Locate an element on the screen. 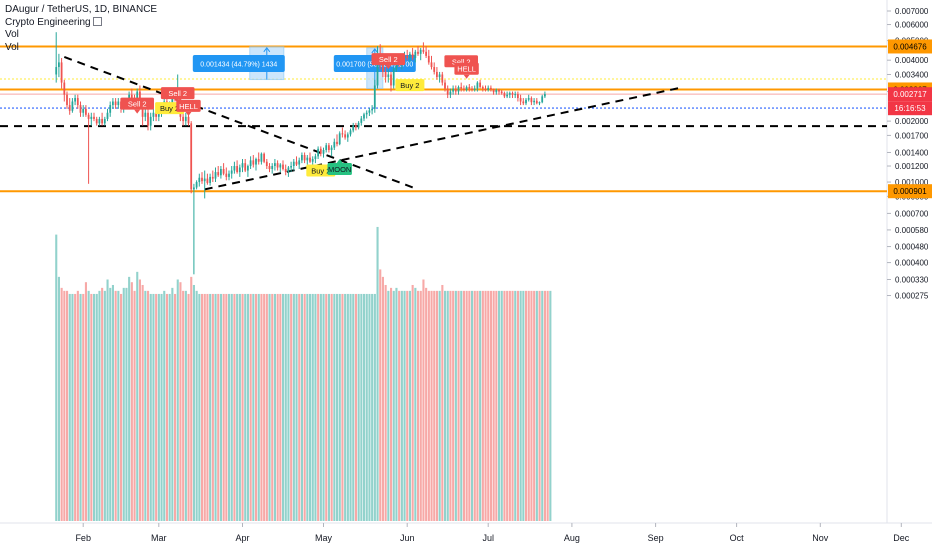  volume-label-2: Vol is located at coordinates (12, 47).